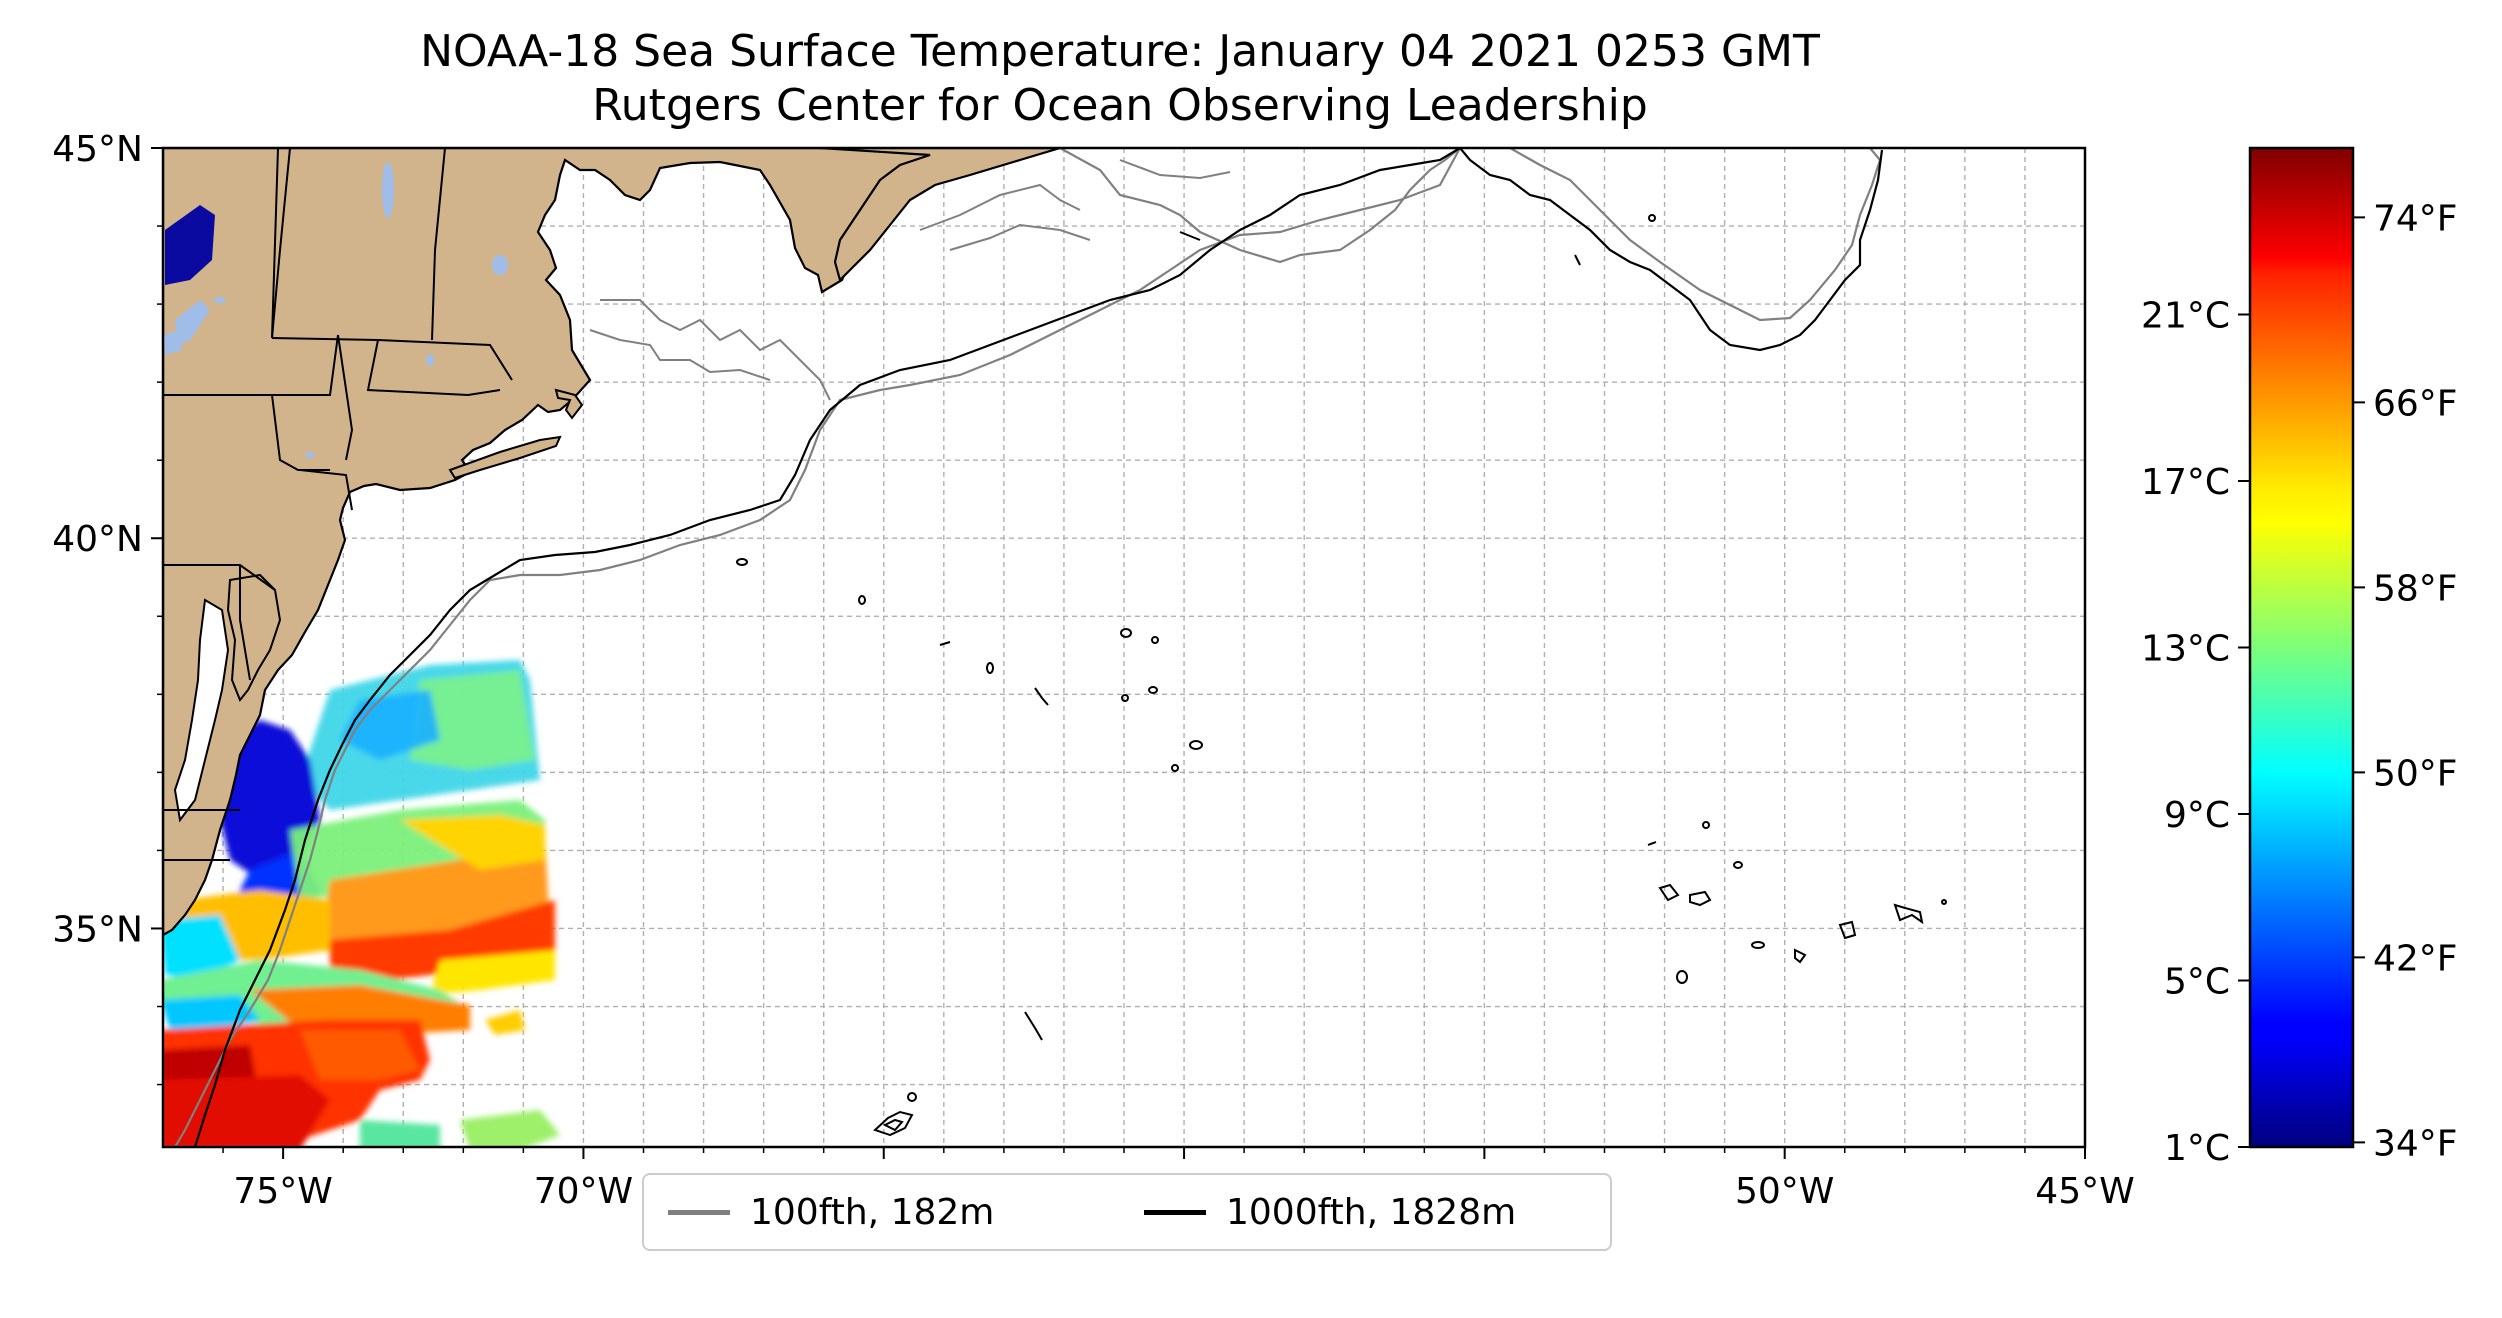  What do you see at coordinates (1784, 1191) in the screenshot?
I see `x-tick-label: 50°W` at bounding box center [1784, 1191].